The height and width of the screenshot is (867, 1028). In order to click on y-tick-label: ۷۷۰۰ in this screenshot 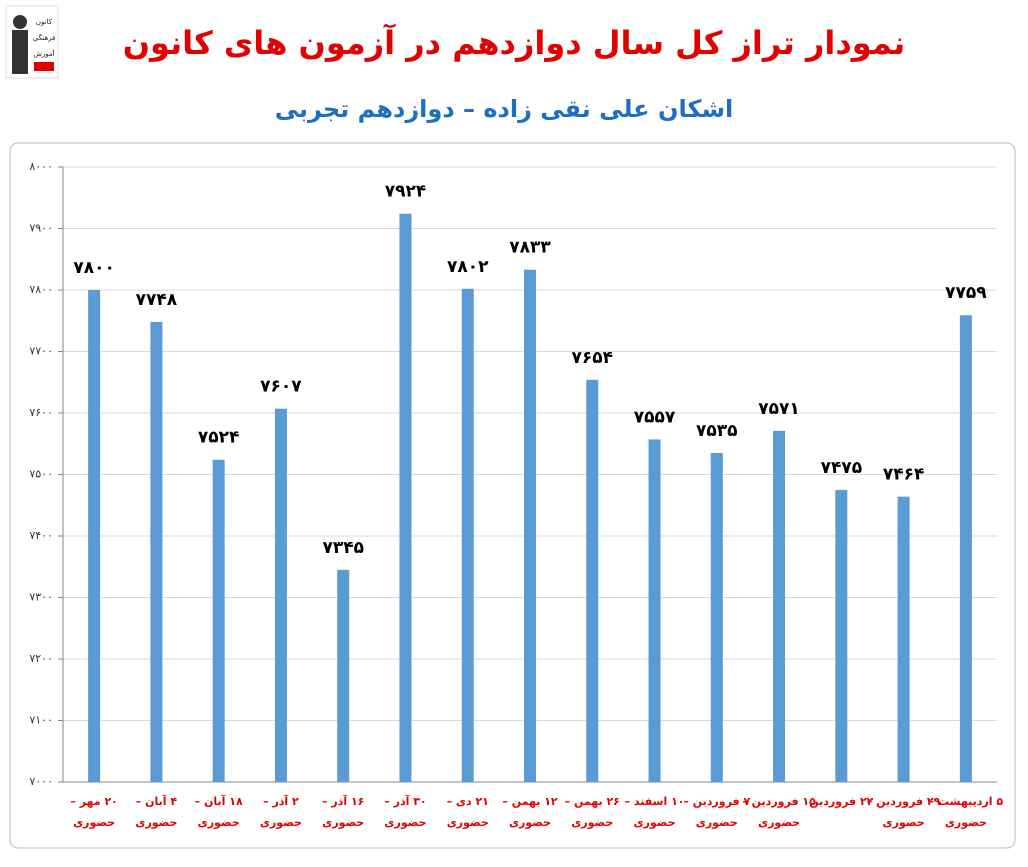, I will do `click(41, 351)`.